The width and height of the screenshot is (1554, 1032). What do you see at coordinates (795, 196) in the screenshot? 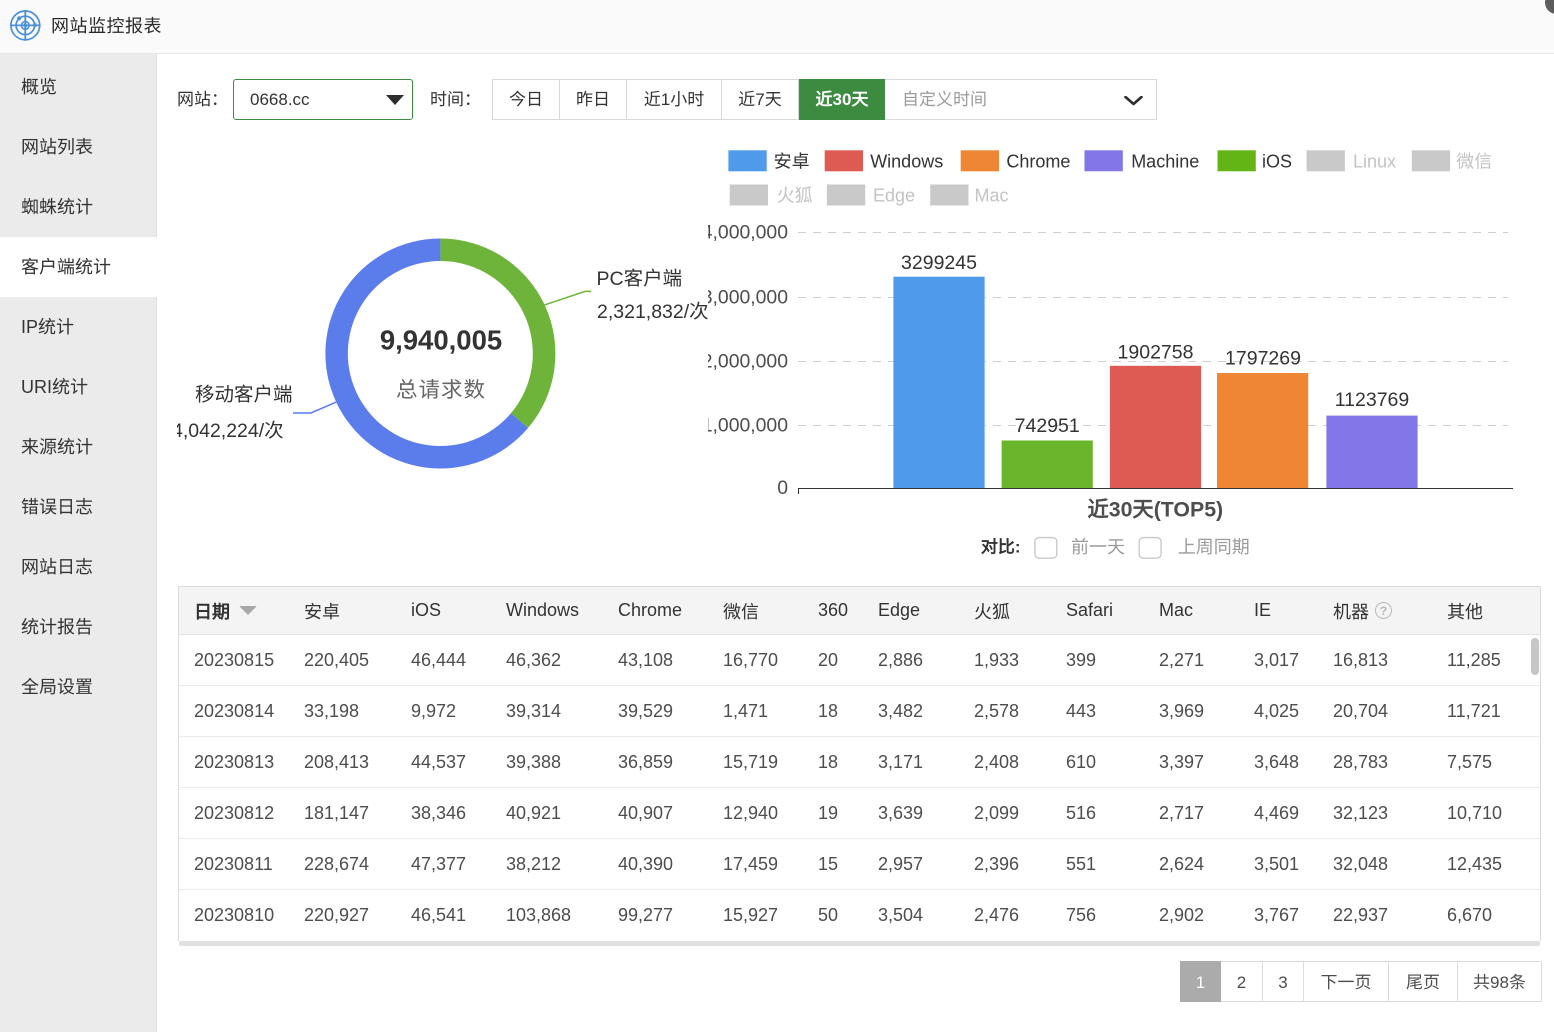
I see `svg-text: 火狐` at bounding box center [795, 196].